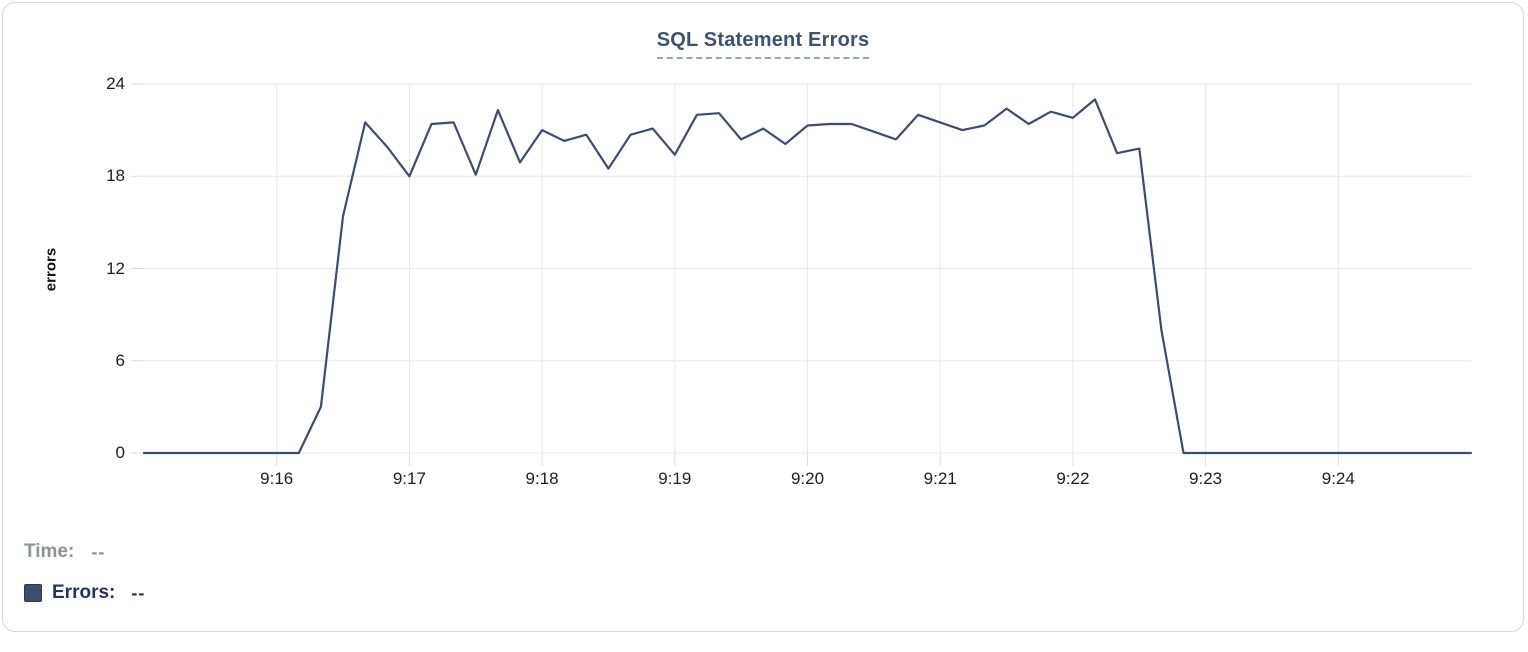  Describe the element at coordinates (409, 478) in the screenshot. I see `x-tick-label: 9:17` at that location.